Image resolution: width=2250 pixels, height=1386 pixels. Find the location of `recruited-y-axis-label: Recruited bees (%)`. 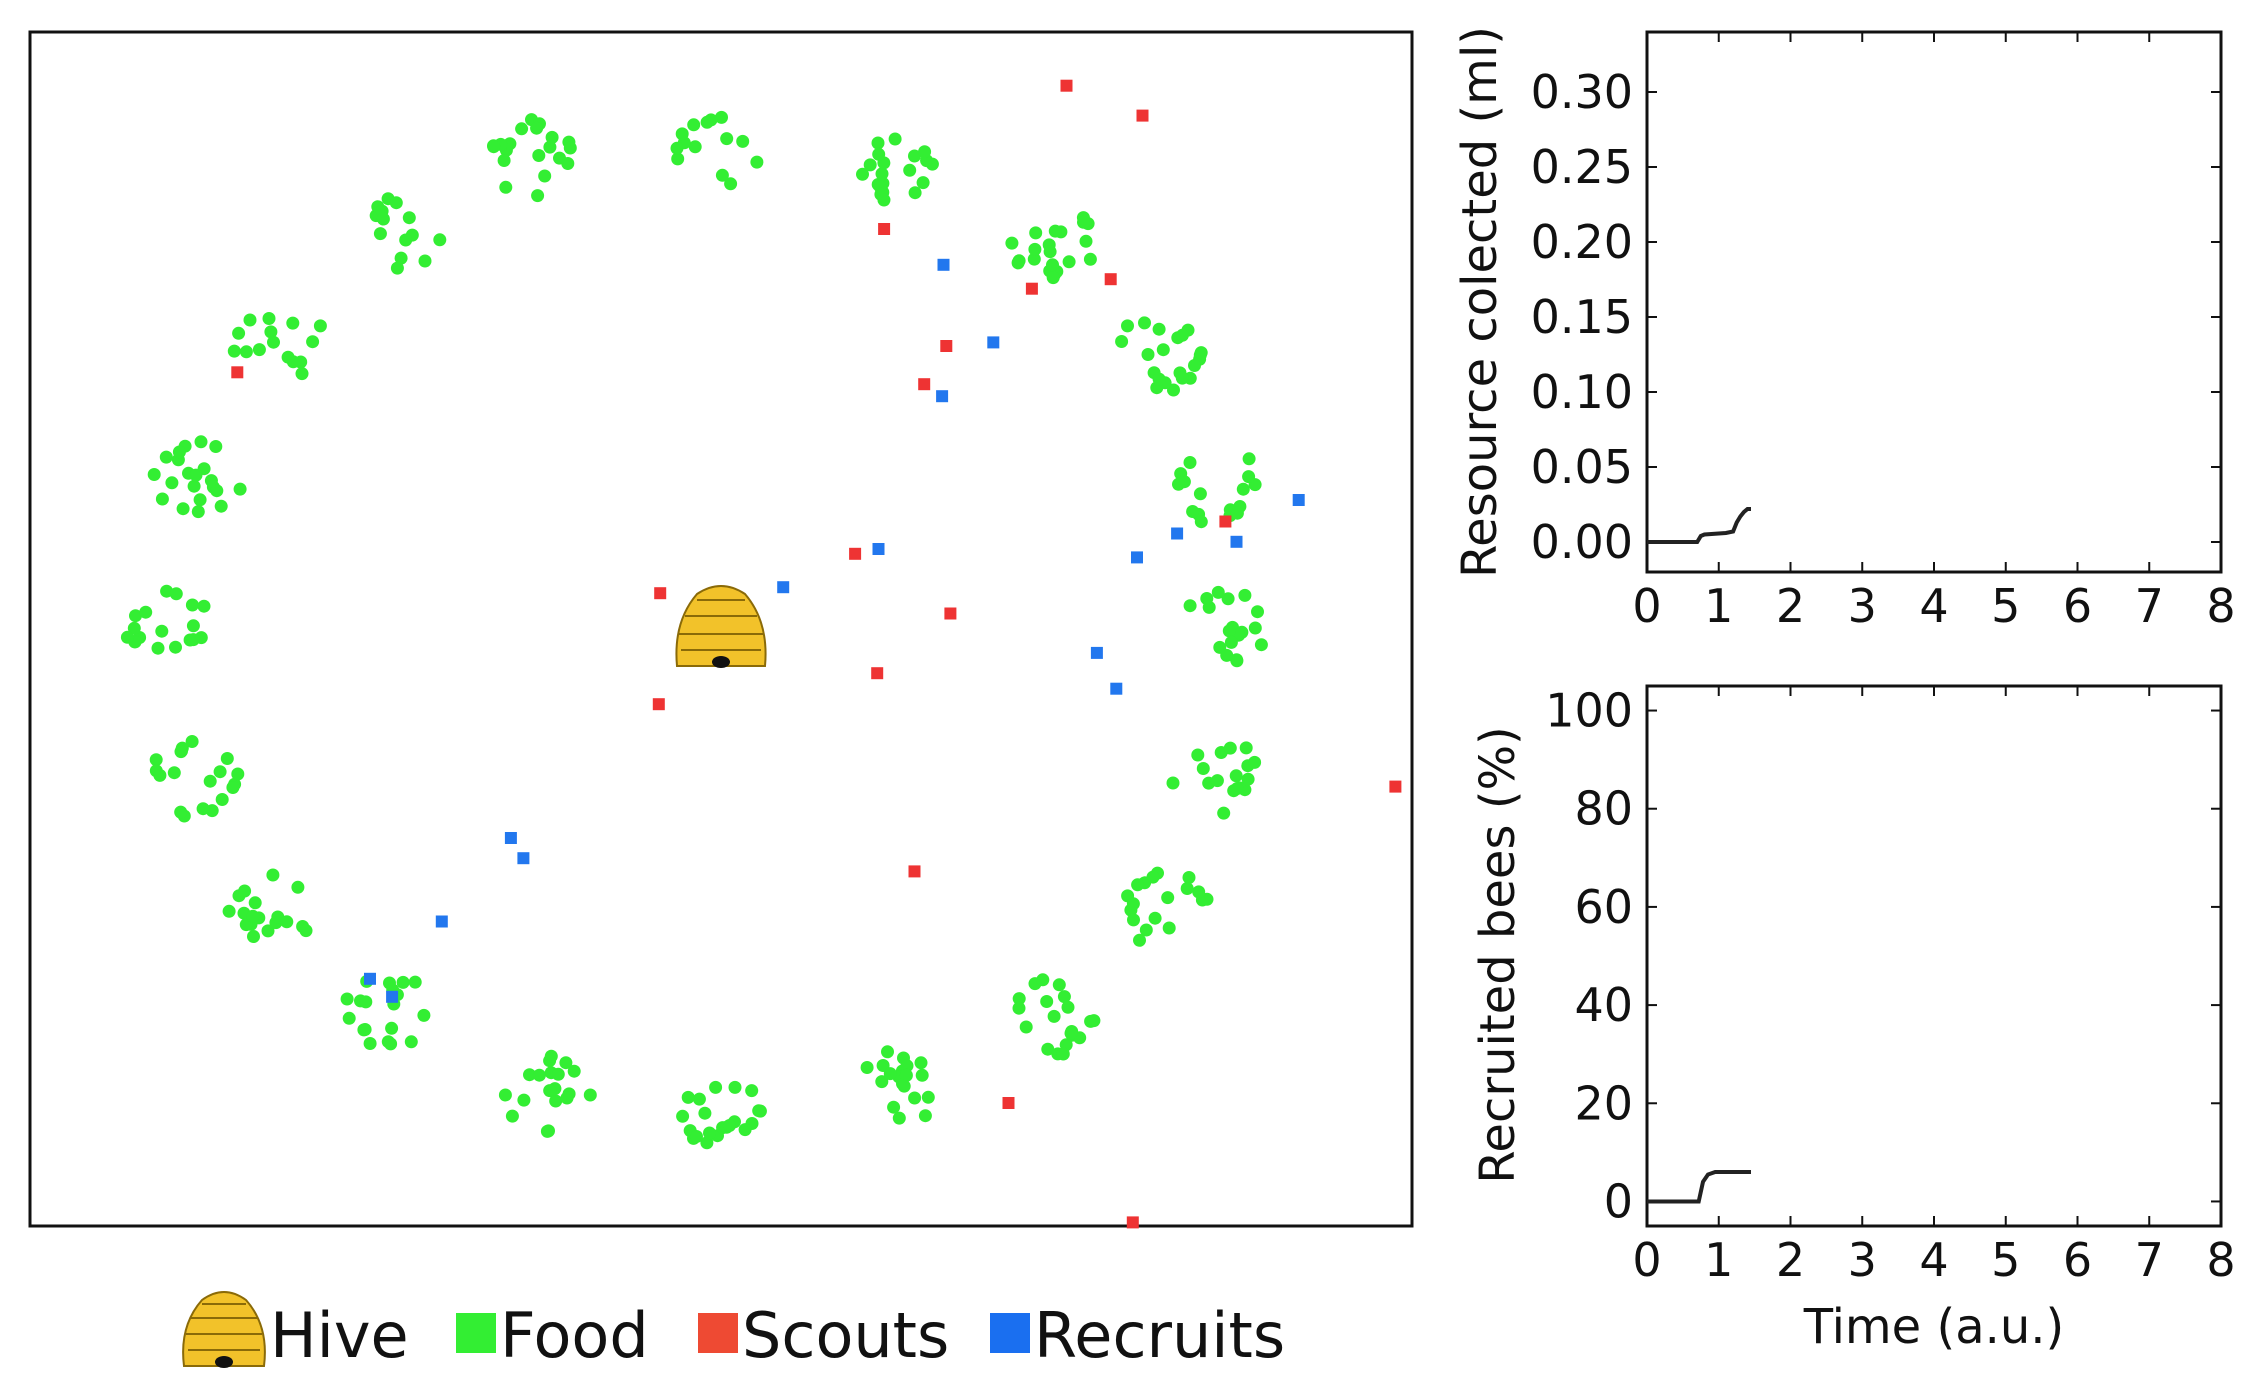

recruited-y-axis-label: Recruited bees (%) is located at coordinates (1498, 955).